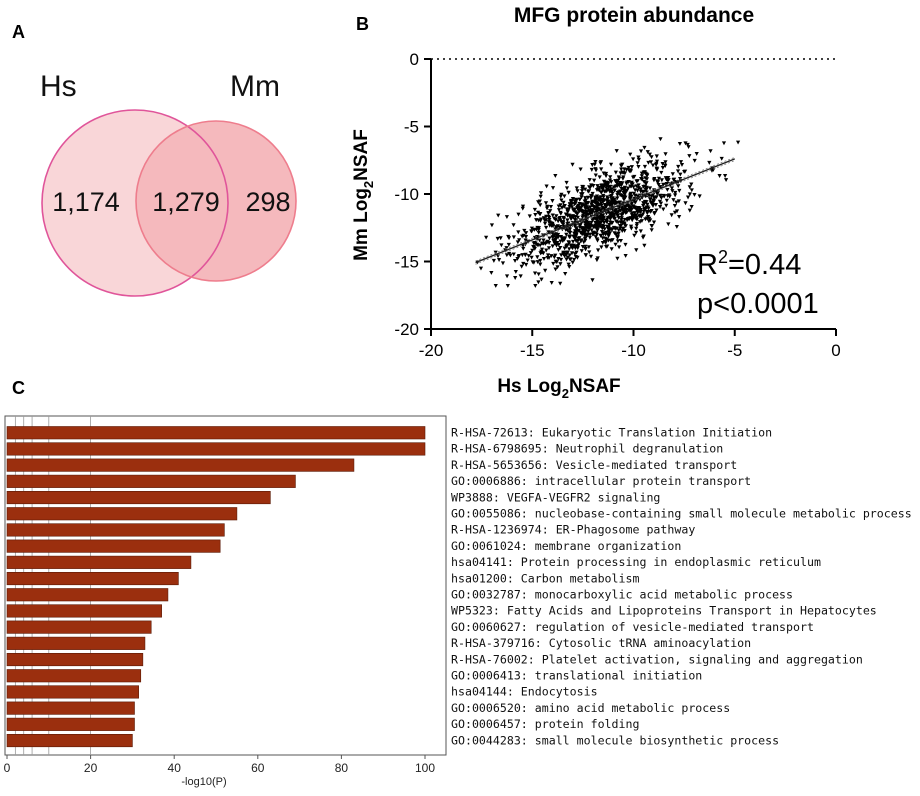 The width and height of the screenshot is (920, 796). Describe the element at coordinates (135, 203) in the screenshot. I see `venn-outline-hs` at that location.